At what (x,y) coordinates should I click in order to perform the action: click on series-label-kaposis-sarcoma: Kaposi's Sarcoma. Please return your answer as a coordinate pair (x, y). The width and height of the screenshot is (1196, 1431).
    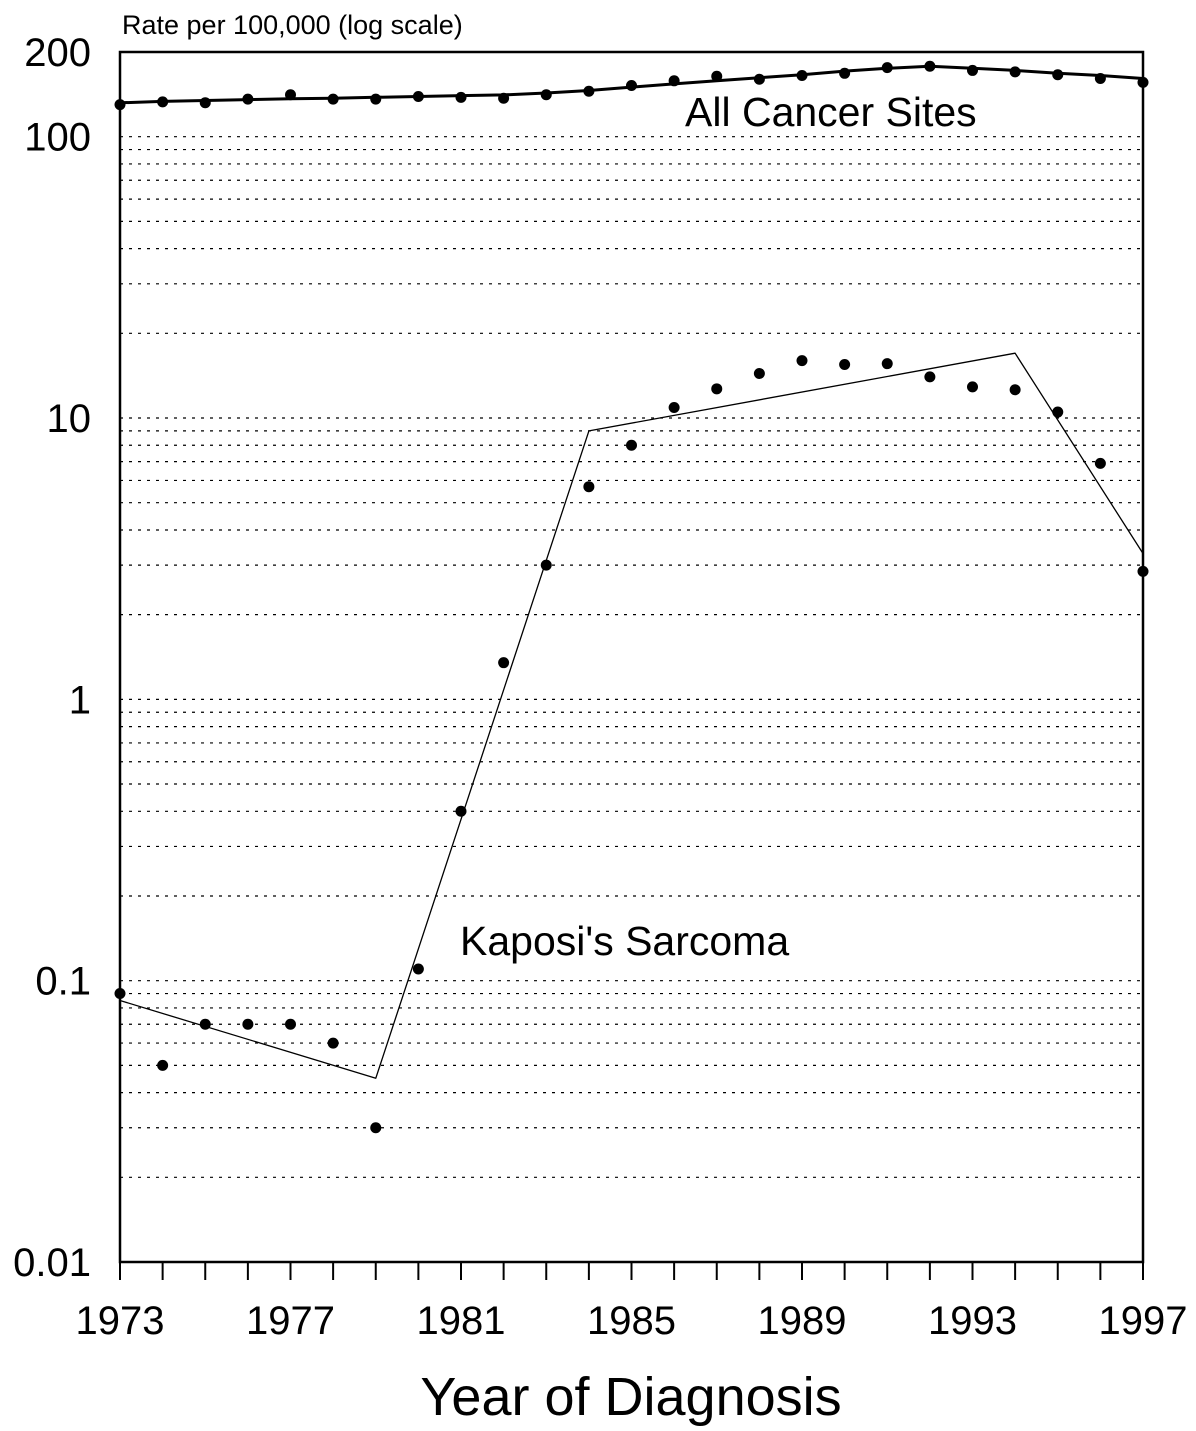
    Looking at the image, I should click on (624, 941).